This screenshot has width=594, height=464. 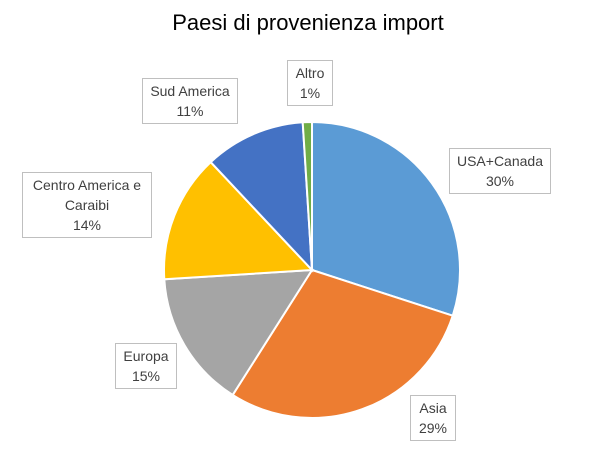 I want to click on data-label: Europa 15%, so click(x=146, y=366).